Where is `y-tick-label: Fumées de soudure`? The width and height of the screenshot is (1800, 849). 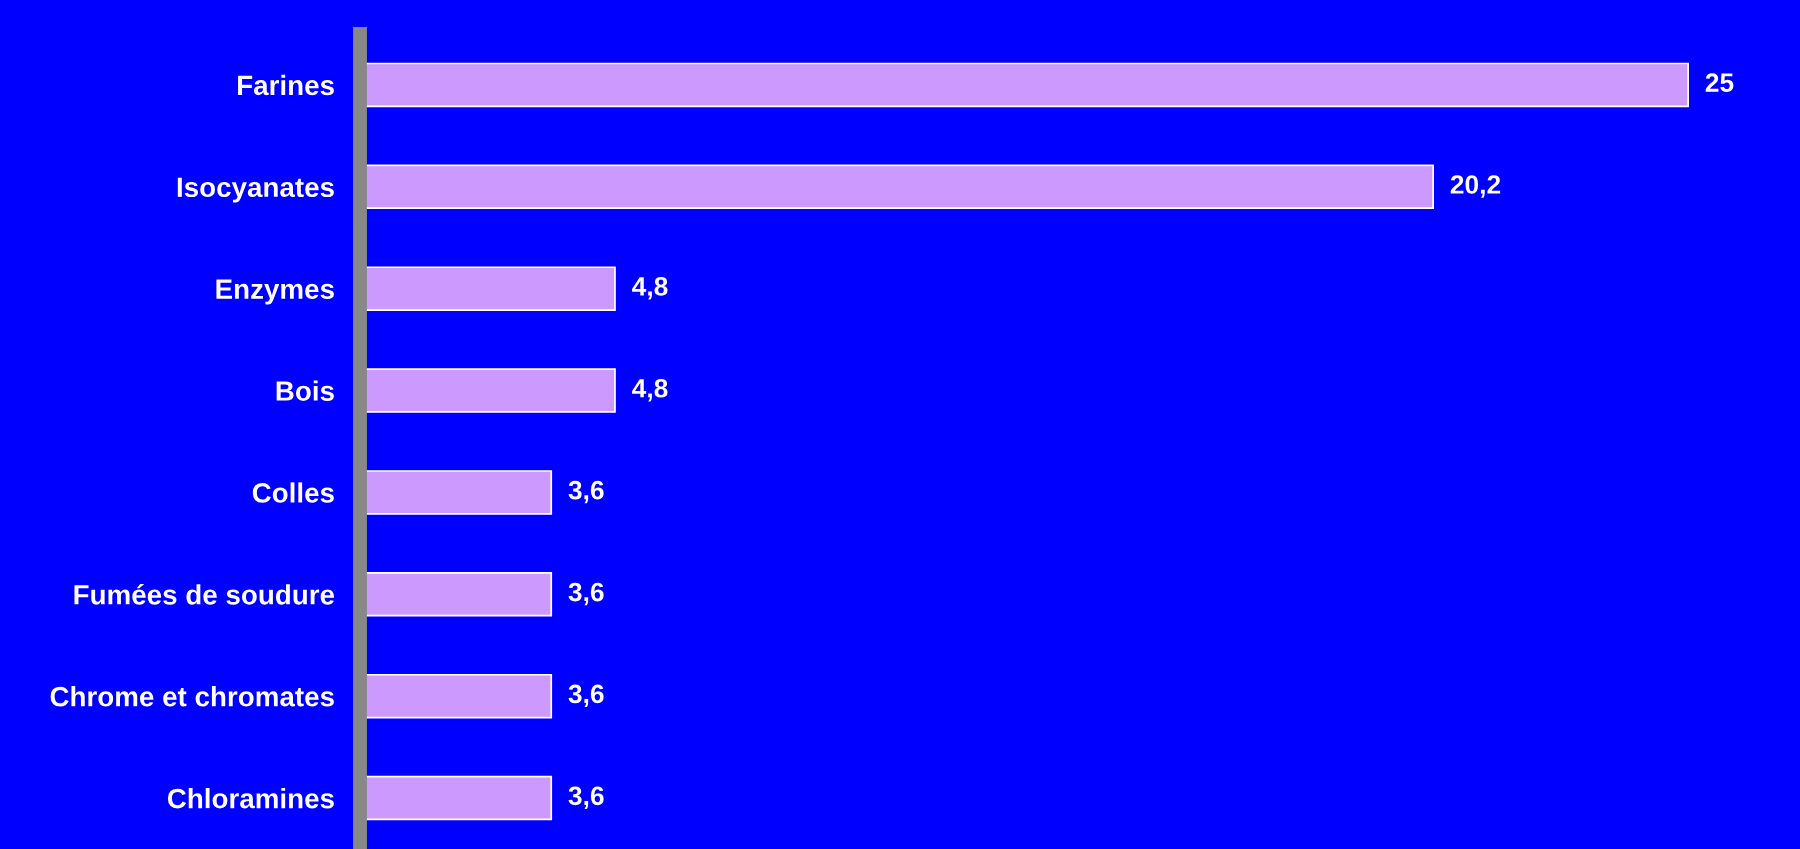
y-tick-label: Fumées de soudure is located at coordinates (204, 594).